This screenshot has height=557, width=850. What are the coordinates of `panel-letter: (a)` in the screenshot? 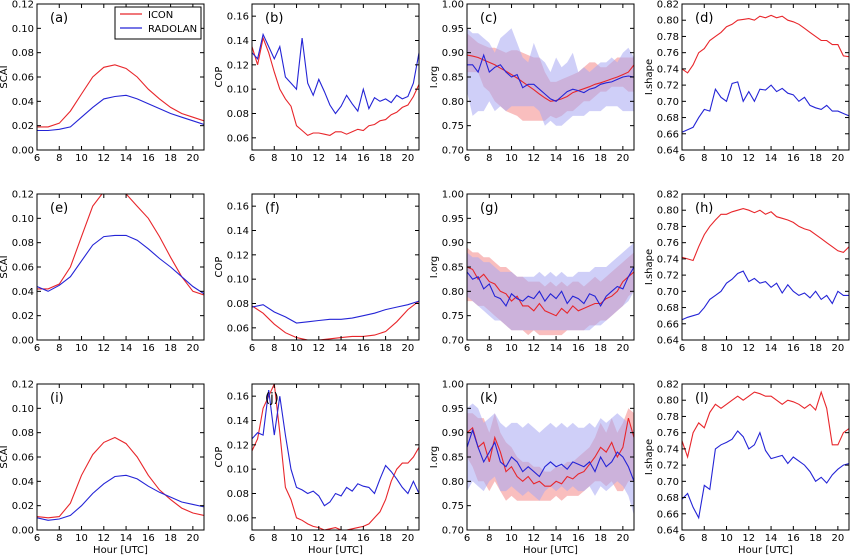 It's located at (59, 18).